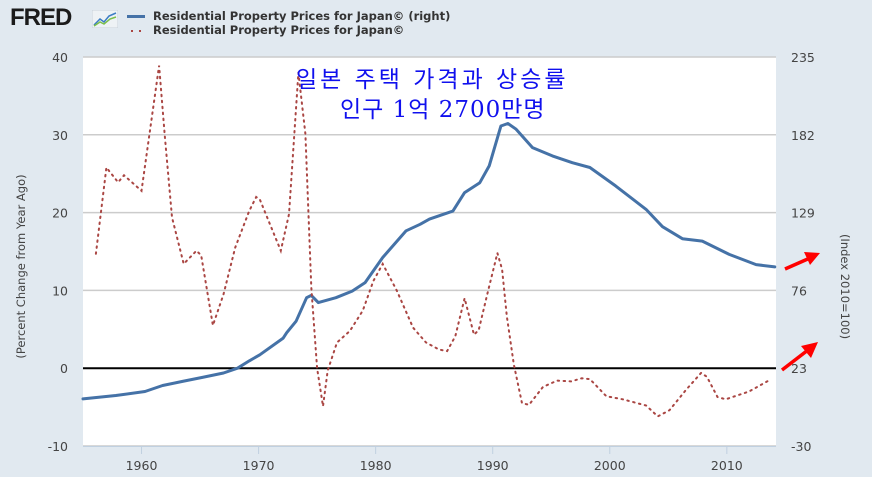 This screenshot has height=477, width=872. Describe the element at coordinates (799, 290) in the screenshot. I see `y-right-tick-label: 76` at that location.